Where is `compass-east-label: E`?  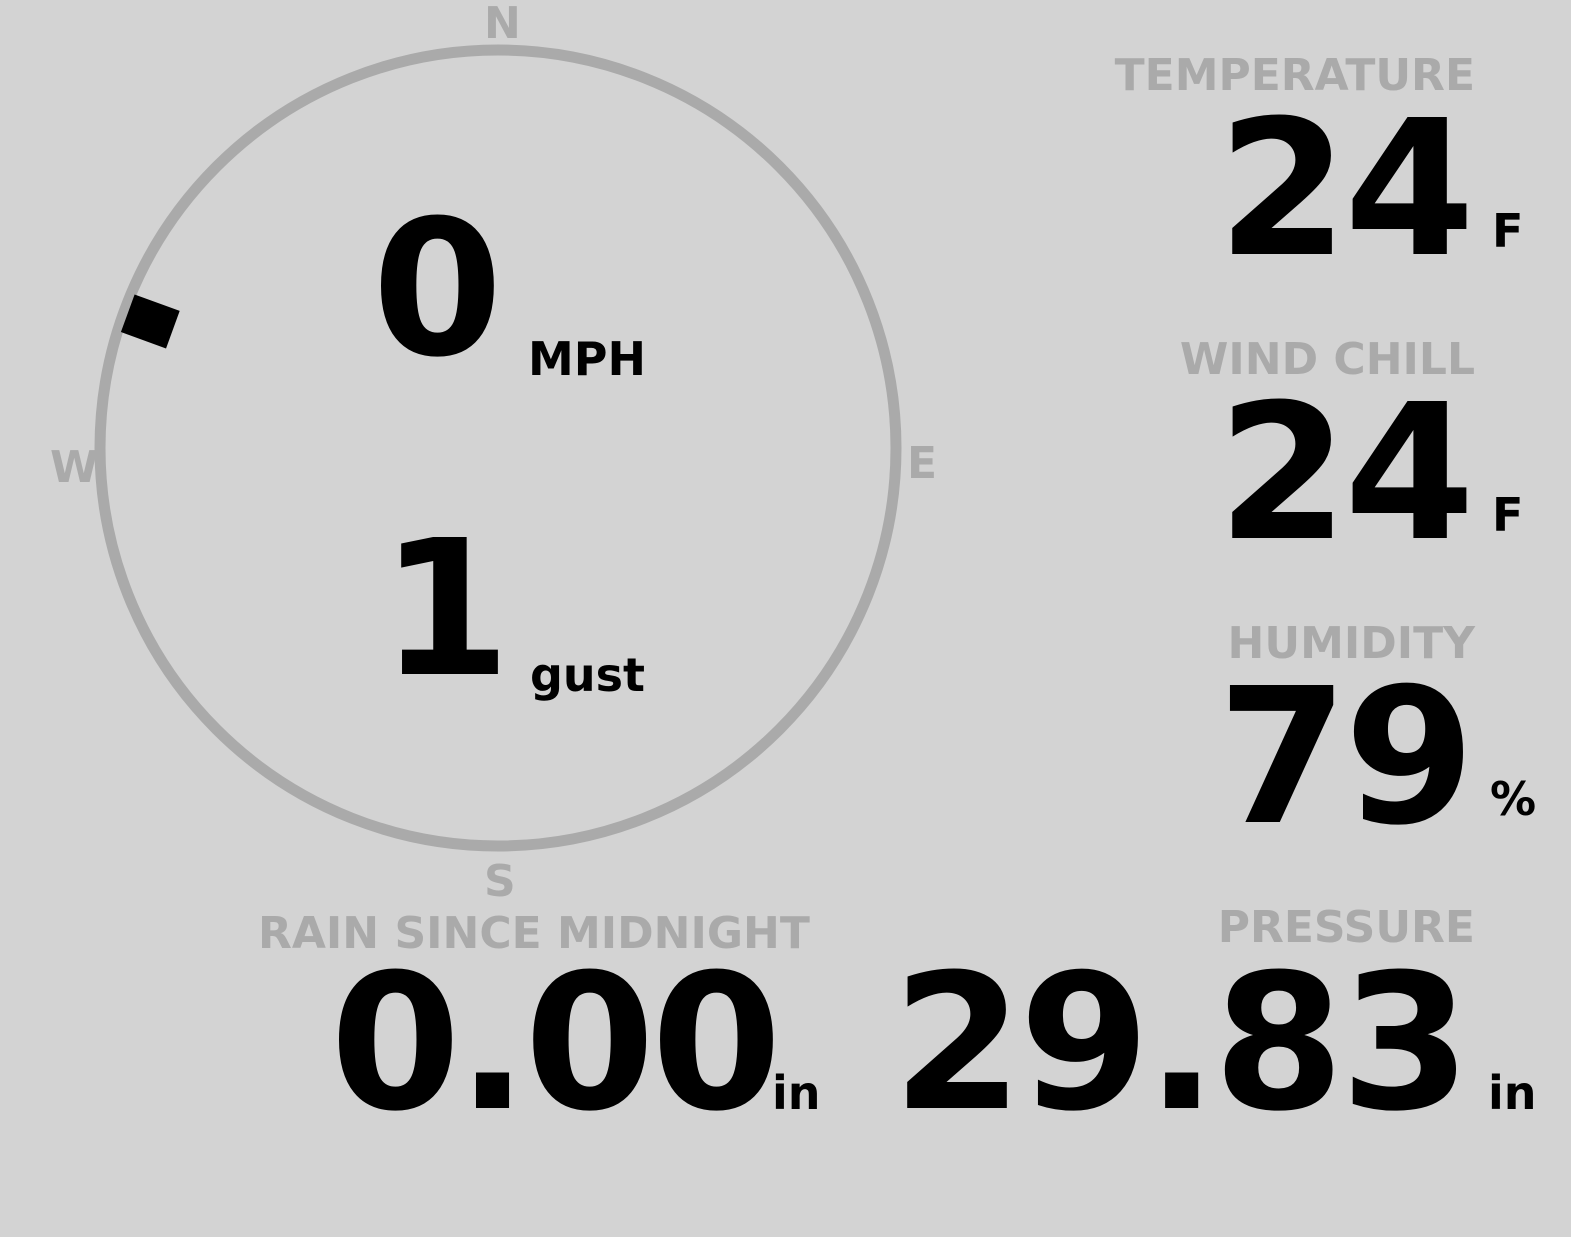 compass-east-label: E is located at coordinates (922, 463).